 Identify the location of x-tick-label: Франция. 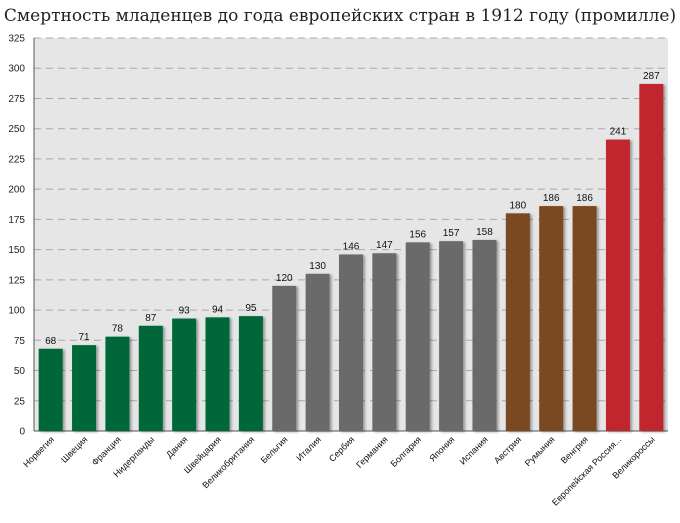
(106, 450).